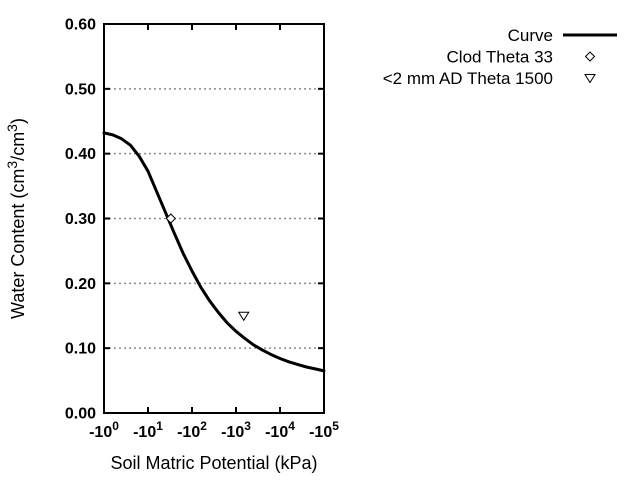 Image resolution: width=640 pixels, height=480 pixels. What do you see at coordinates (280, 430) in the screenshot?
I see `x-tick-label: -104` at bounding box center [280, 430].